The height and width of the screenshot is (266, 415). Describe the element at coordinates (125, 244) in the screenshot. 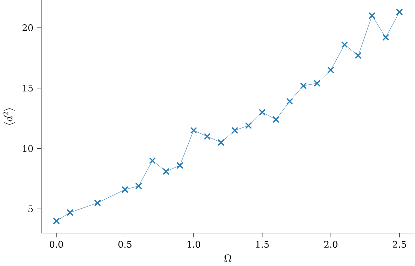

I see `x-tick-label: 0.5` at that location.